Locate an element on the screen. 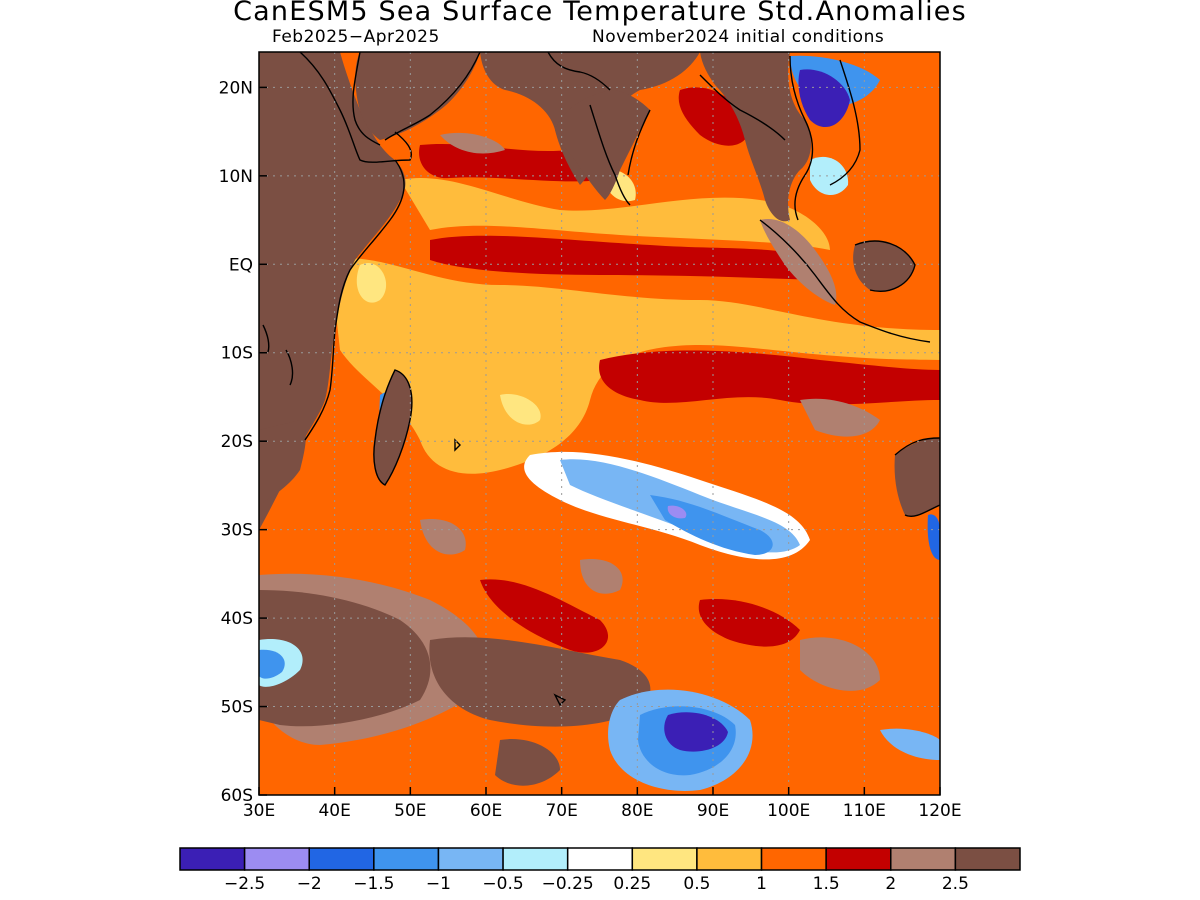 The height and width of the screenshot is (900, 1200). lon-tick-label: 70E is located at coordinates (561, 811).